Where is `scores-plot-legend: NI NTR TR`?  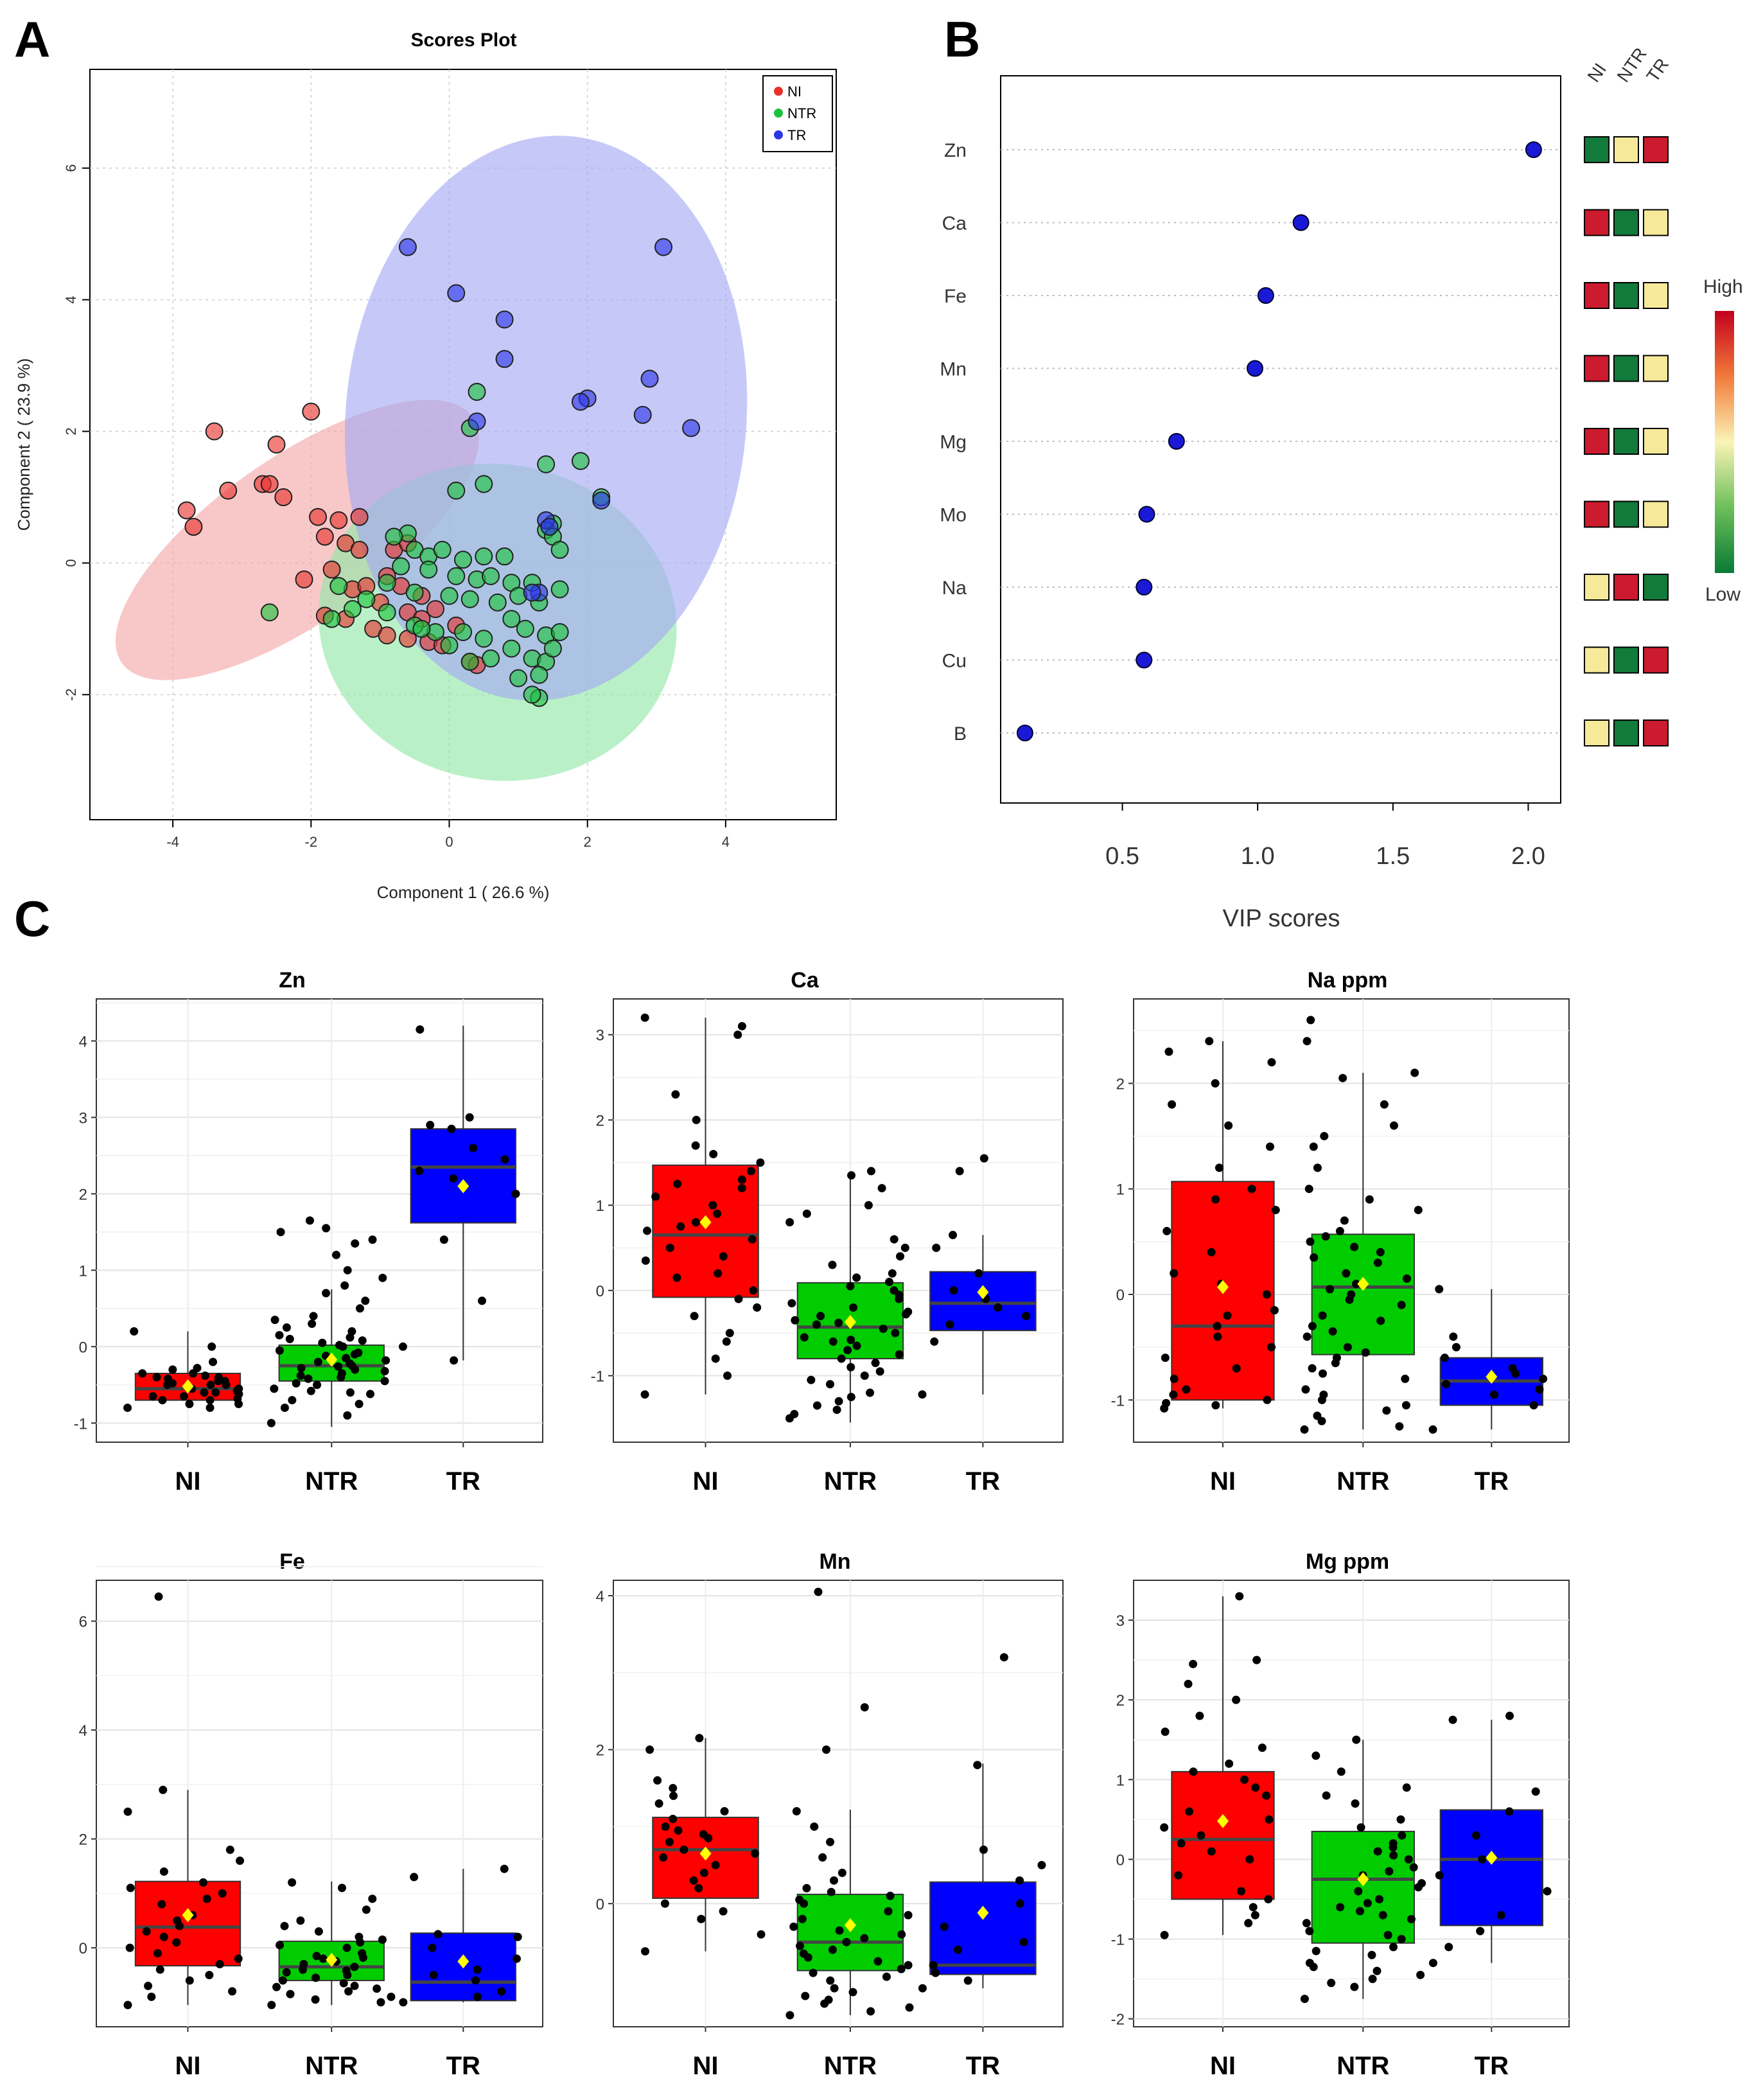 scores-plot-legend: NI NTR TR is located at coordinates (797, 113).